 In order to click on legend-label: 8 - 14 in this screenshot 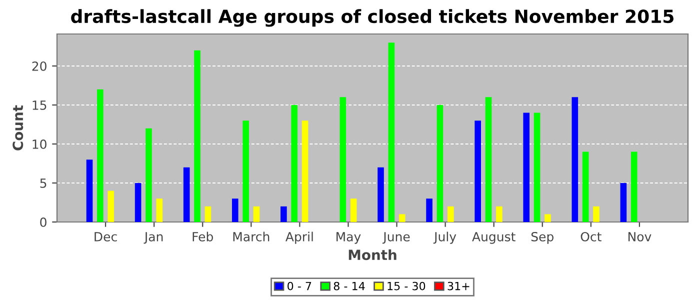, I will do `click(349, 286)`.